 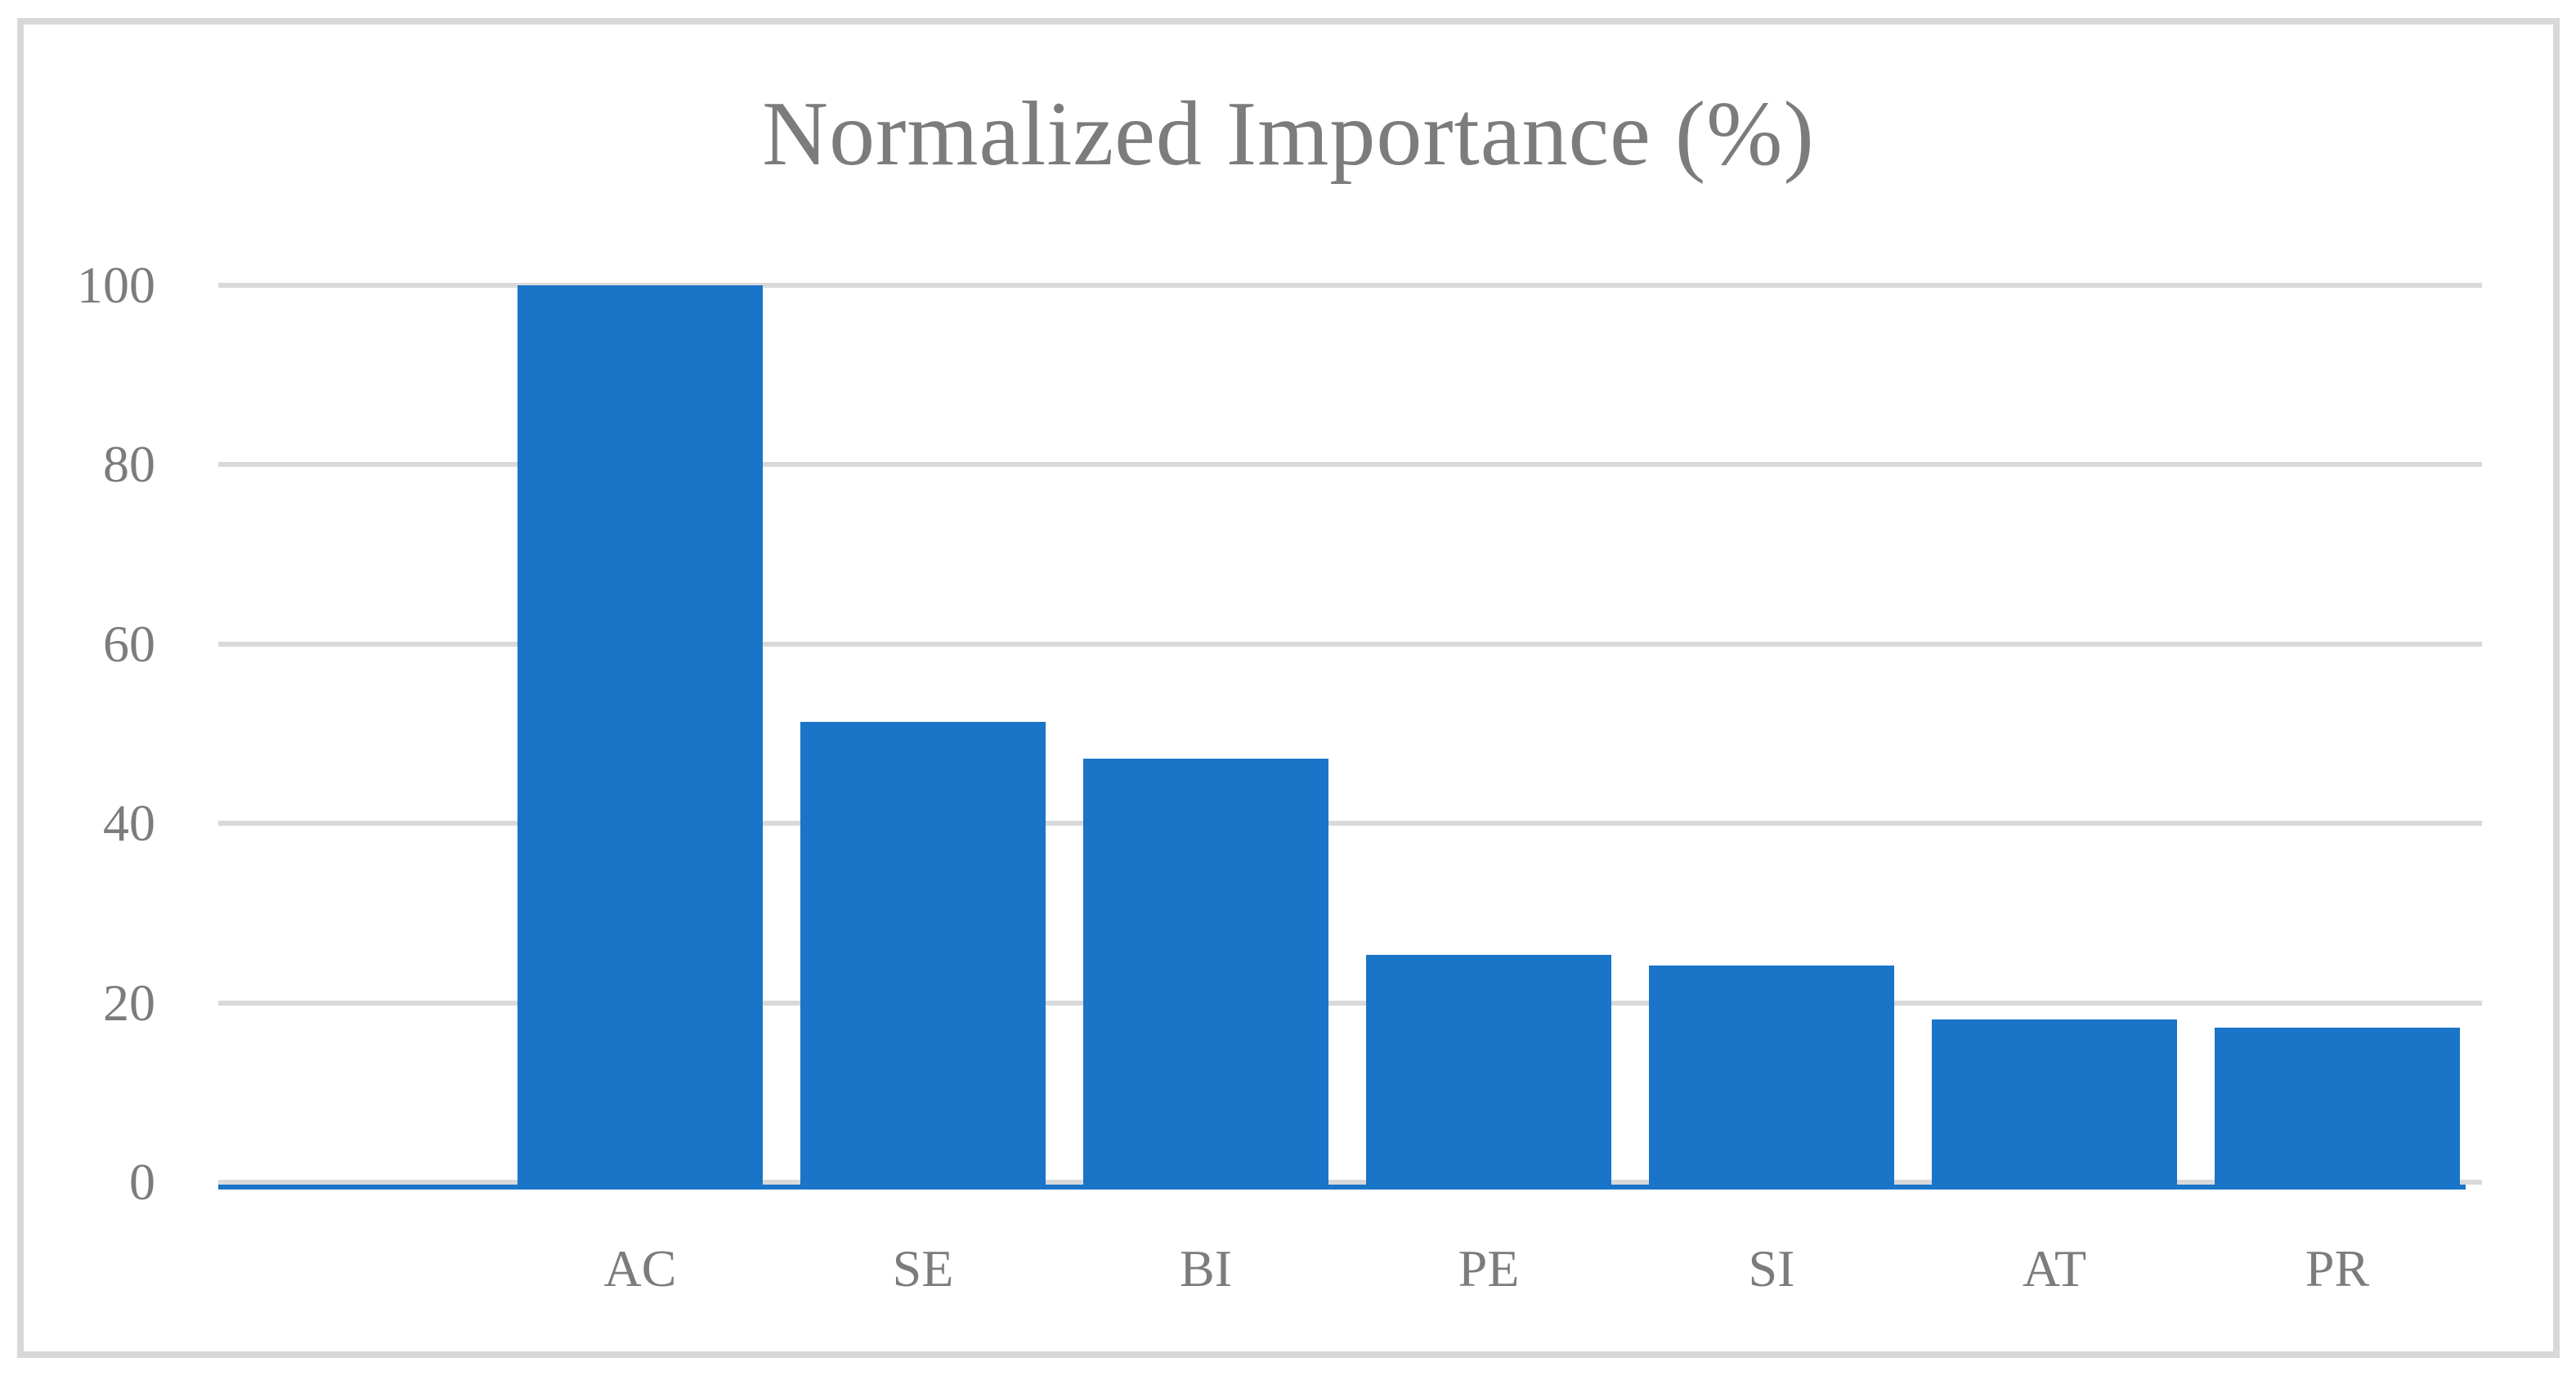 What do you see at coordinates (640, 735) in the screenshot?
I see `bar-AC` at bounding box center [640, 735].